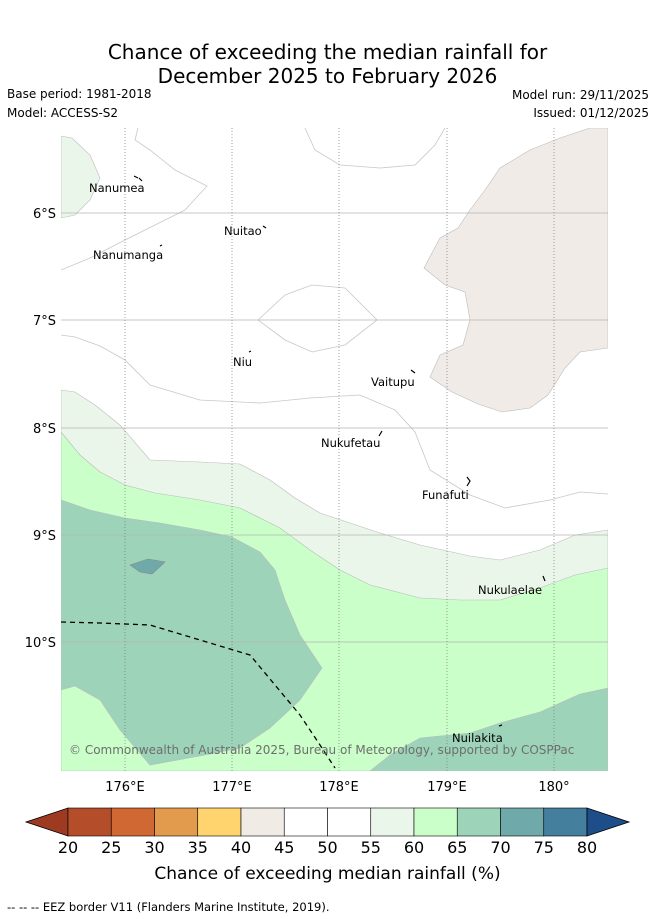 The image size is (655, 919). I want to click on region-65-70-se, so click(488, 729).